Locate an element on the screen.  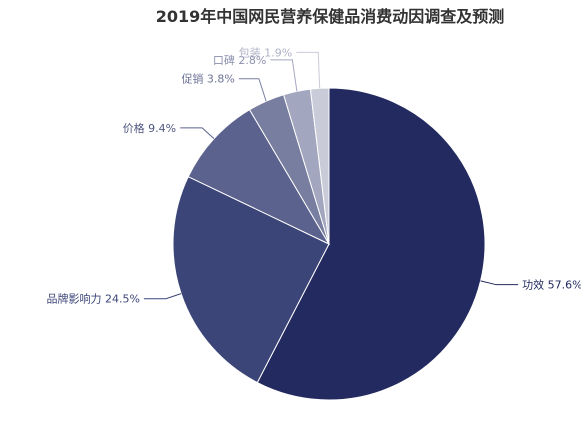
slice-label-0: 功效 57.6% is located at coordinates (551, 285).